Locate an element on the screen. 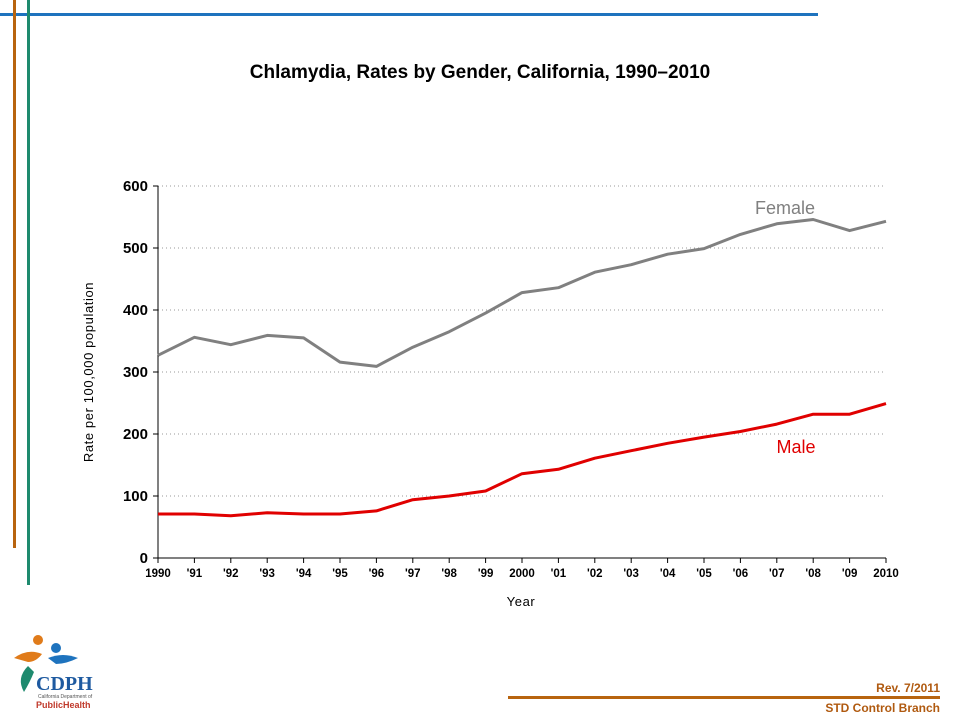 The width and height of the screenshot is (960, 720). logo-text-main: CDPH is located at coordinates (64, 684).